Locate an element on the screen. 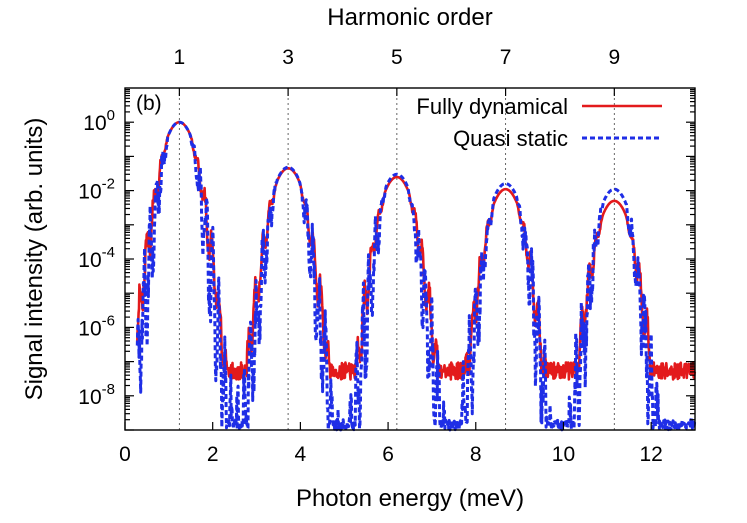 This screenshot has height=523, width=747. x-tick-label: 6 is located at coordinates (388, 454).